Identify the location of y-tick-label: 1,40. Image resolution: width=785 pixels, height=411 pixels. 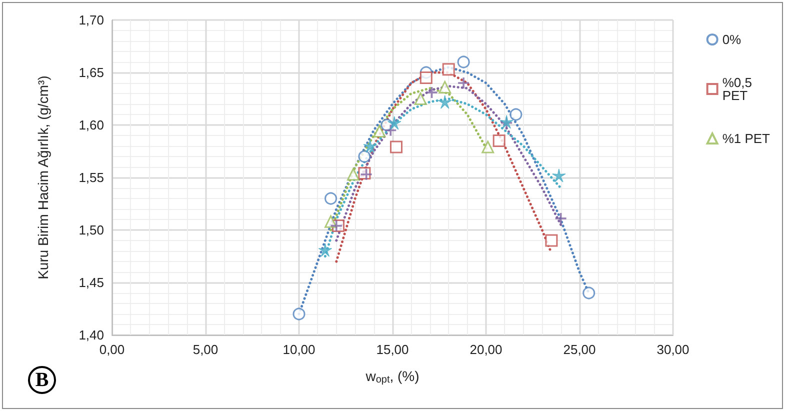
(91, 335).